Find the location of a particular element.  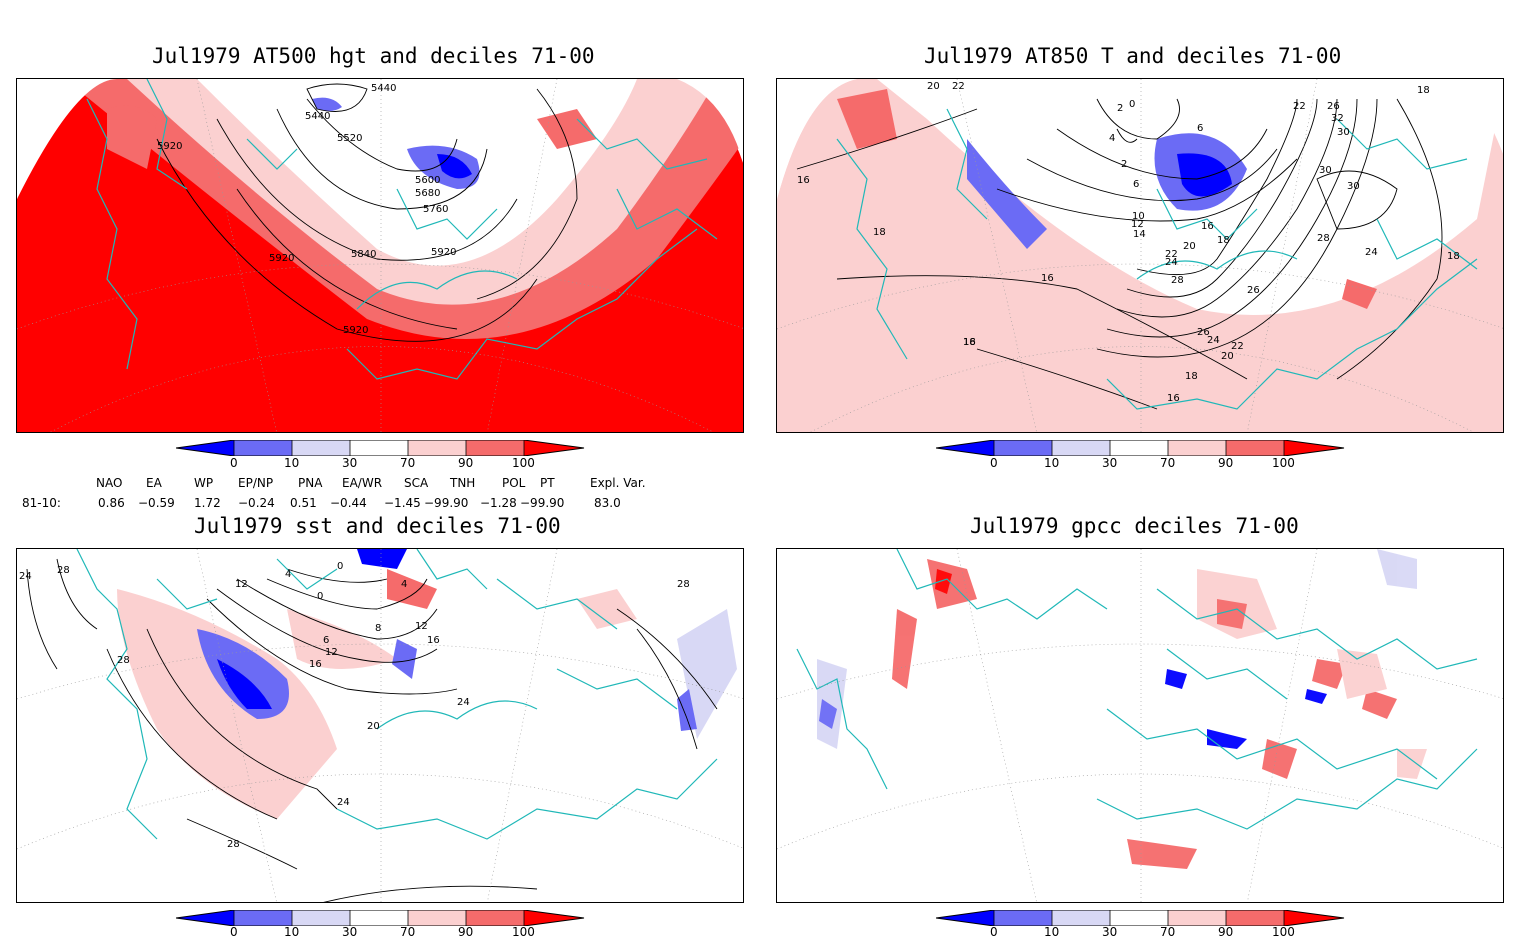

panel-title-gpcc: Jul1979 gpcc deciles 71-00 is located at coordinates (1134, 526).